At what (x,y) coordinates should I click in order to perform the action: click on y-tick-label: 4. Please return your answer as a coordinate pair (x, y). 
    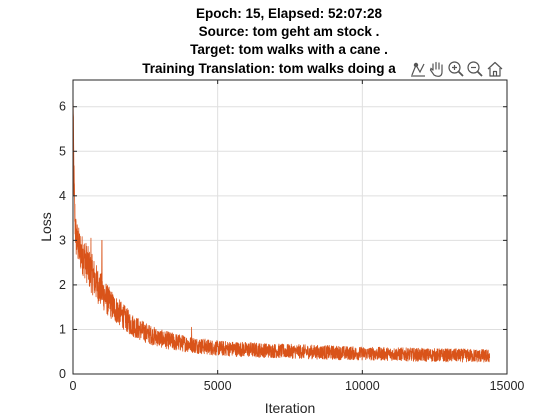
    Looking at the image, I should click on (62, 196).